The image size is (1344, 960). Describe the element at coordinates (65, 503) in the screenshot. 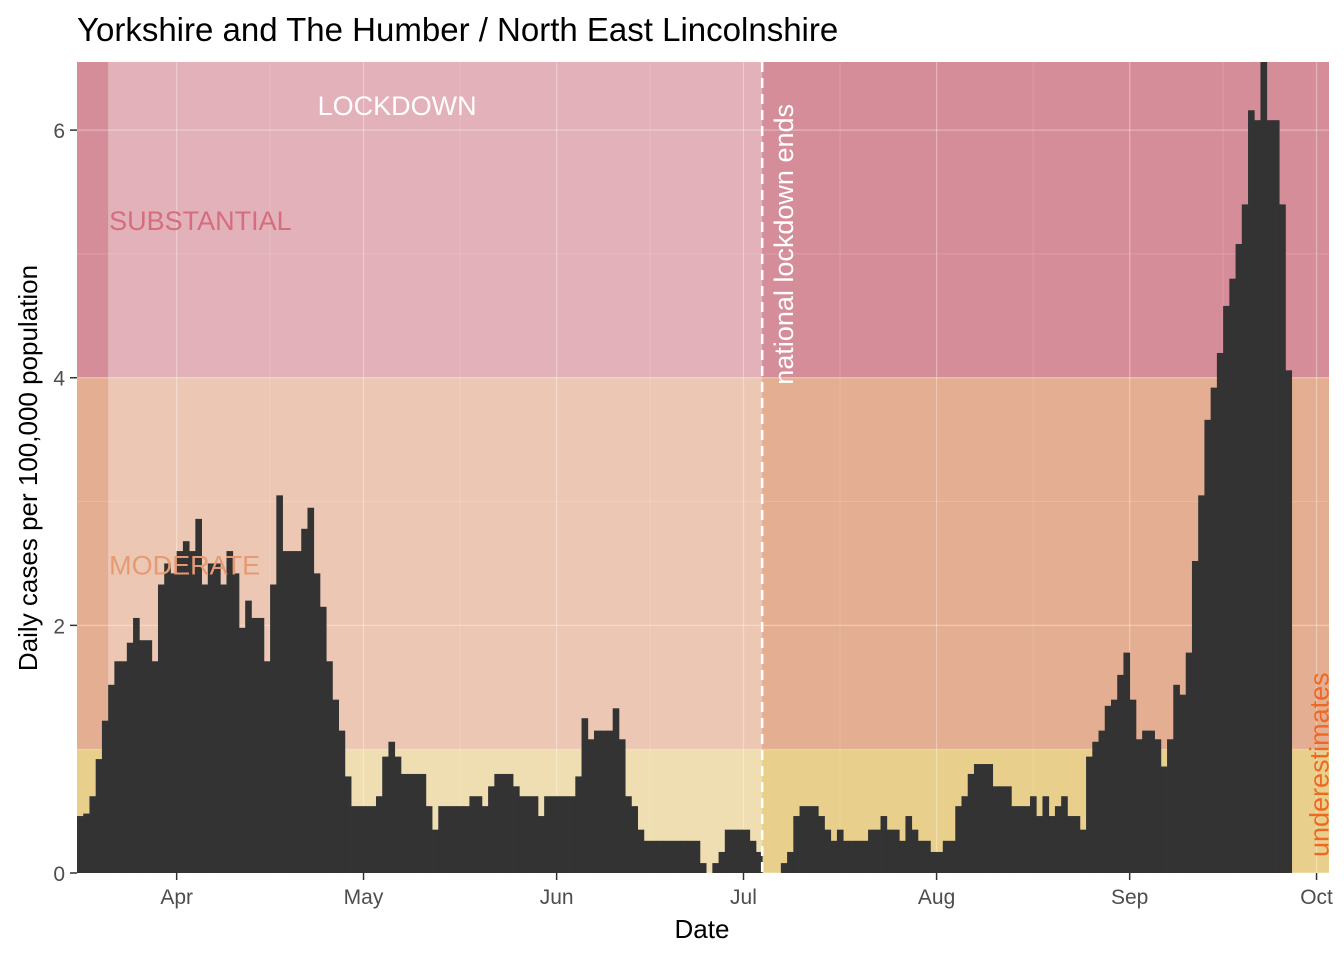

I see `y-axis: 0 2 4 6` at that location.